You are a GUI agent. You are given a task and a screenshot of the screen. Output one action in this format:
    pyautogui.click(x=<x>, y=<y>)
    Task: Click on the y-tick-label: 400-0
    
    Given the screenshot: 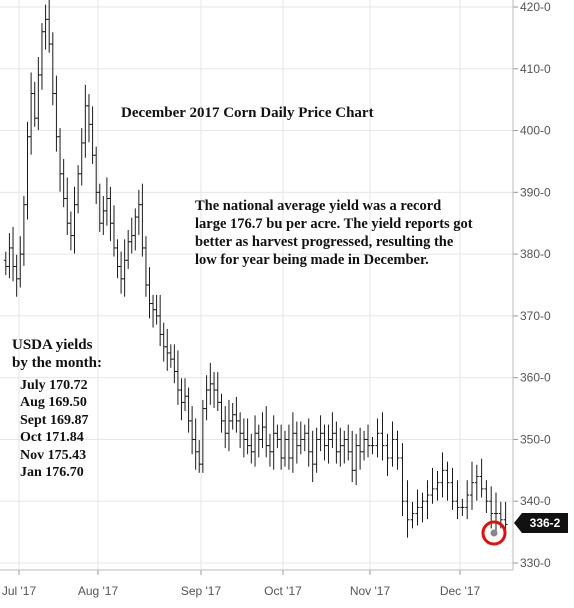 What is the action you would take?
    pyautogui.click(x=535, y=131)
    